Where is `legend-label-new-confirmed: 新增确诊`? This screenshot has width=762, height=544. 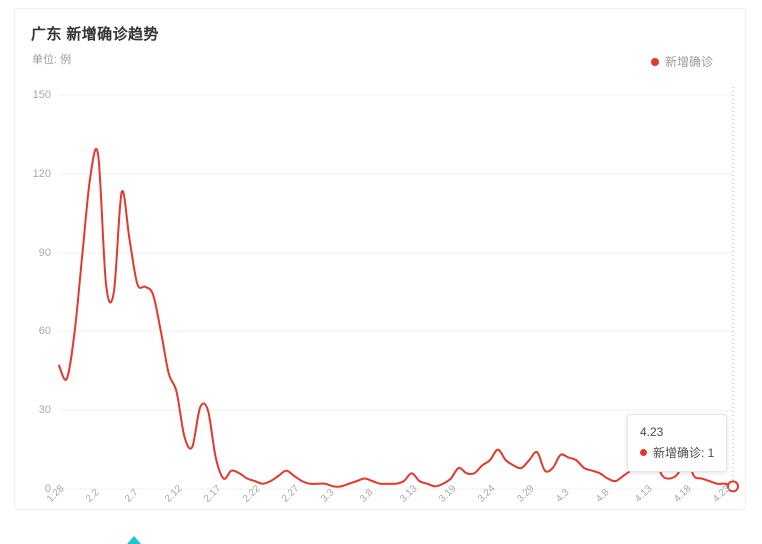 legend-label-new-confirmed: 新增确诊 is located at coordinates (688, 62).